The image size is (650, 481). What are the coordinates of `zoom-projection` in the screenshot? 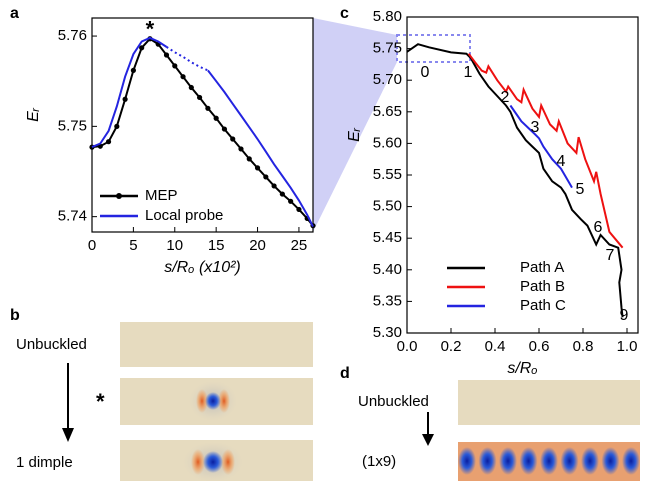 It's located at (355, 125).